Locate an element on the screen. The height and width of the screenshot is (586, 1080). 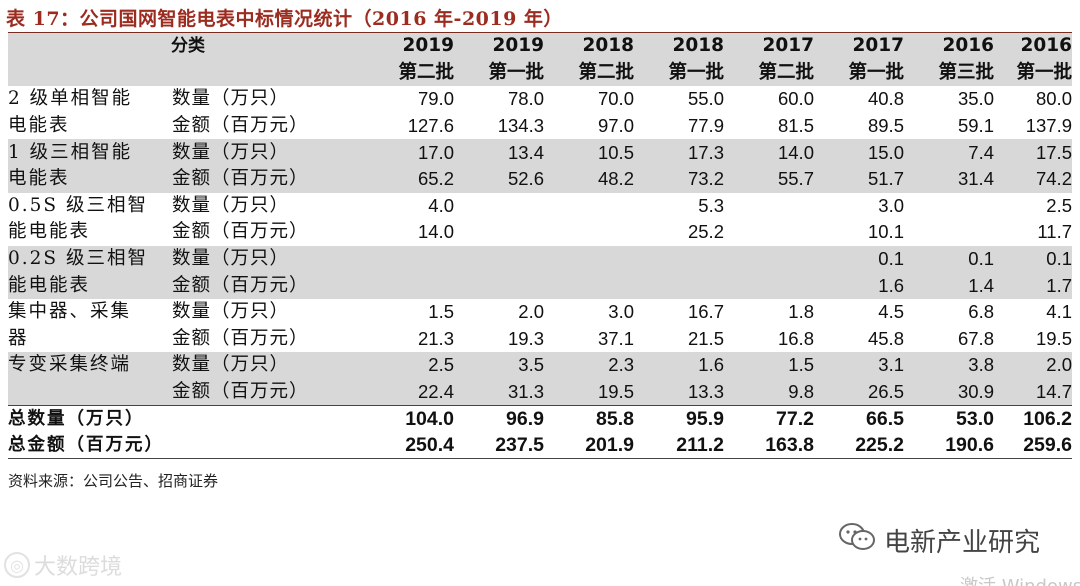
total-value-cell: 53.0 is located at coordinates (949, 418).